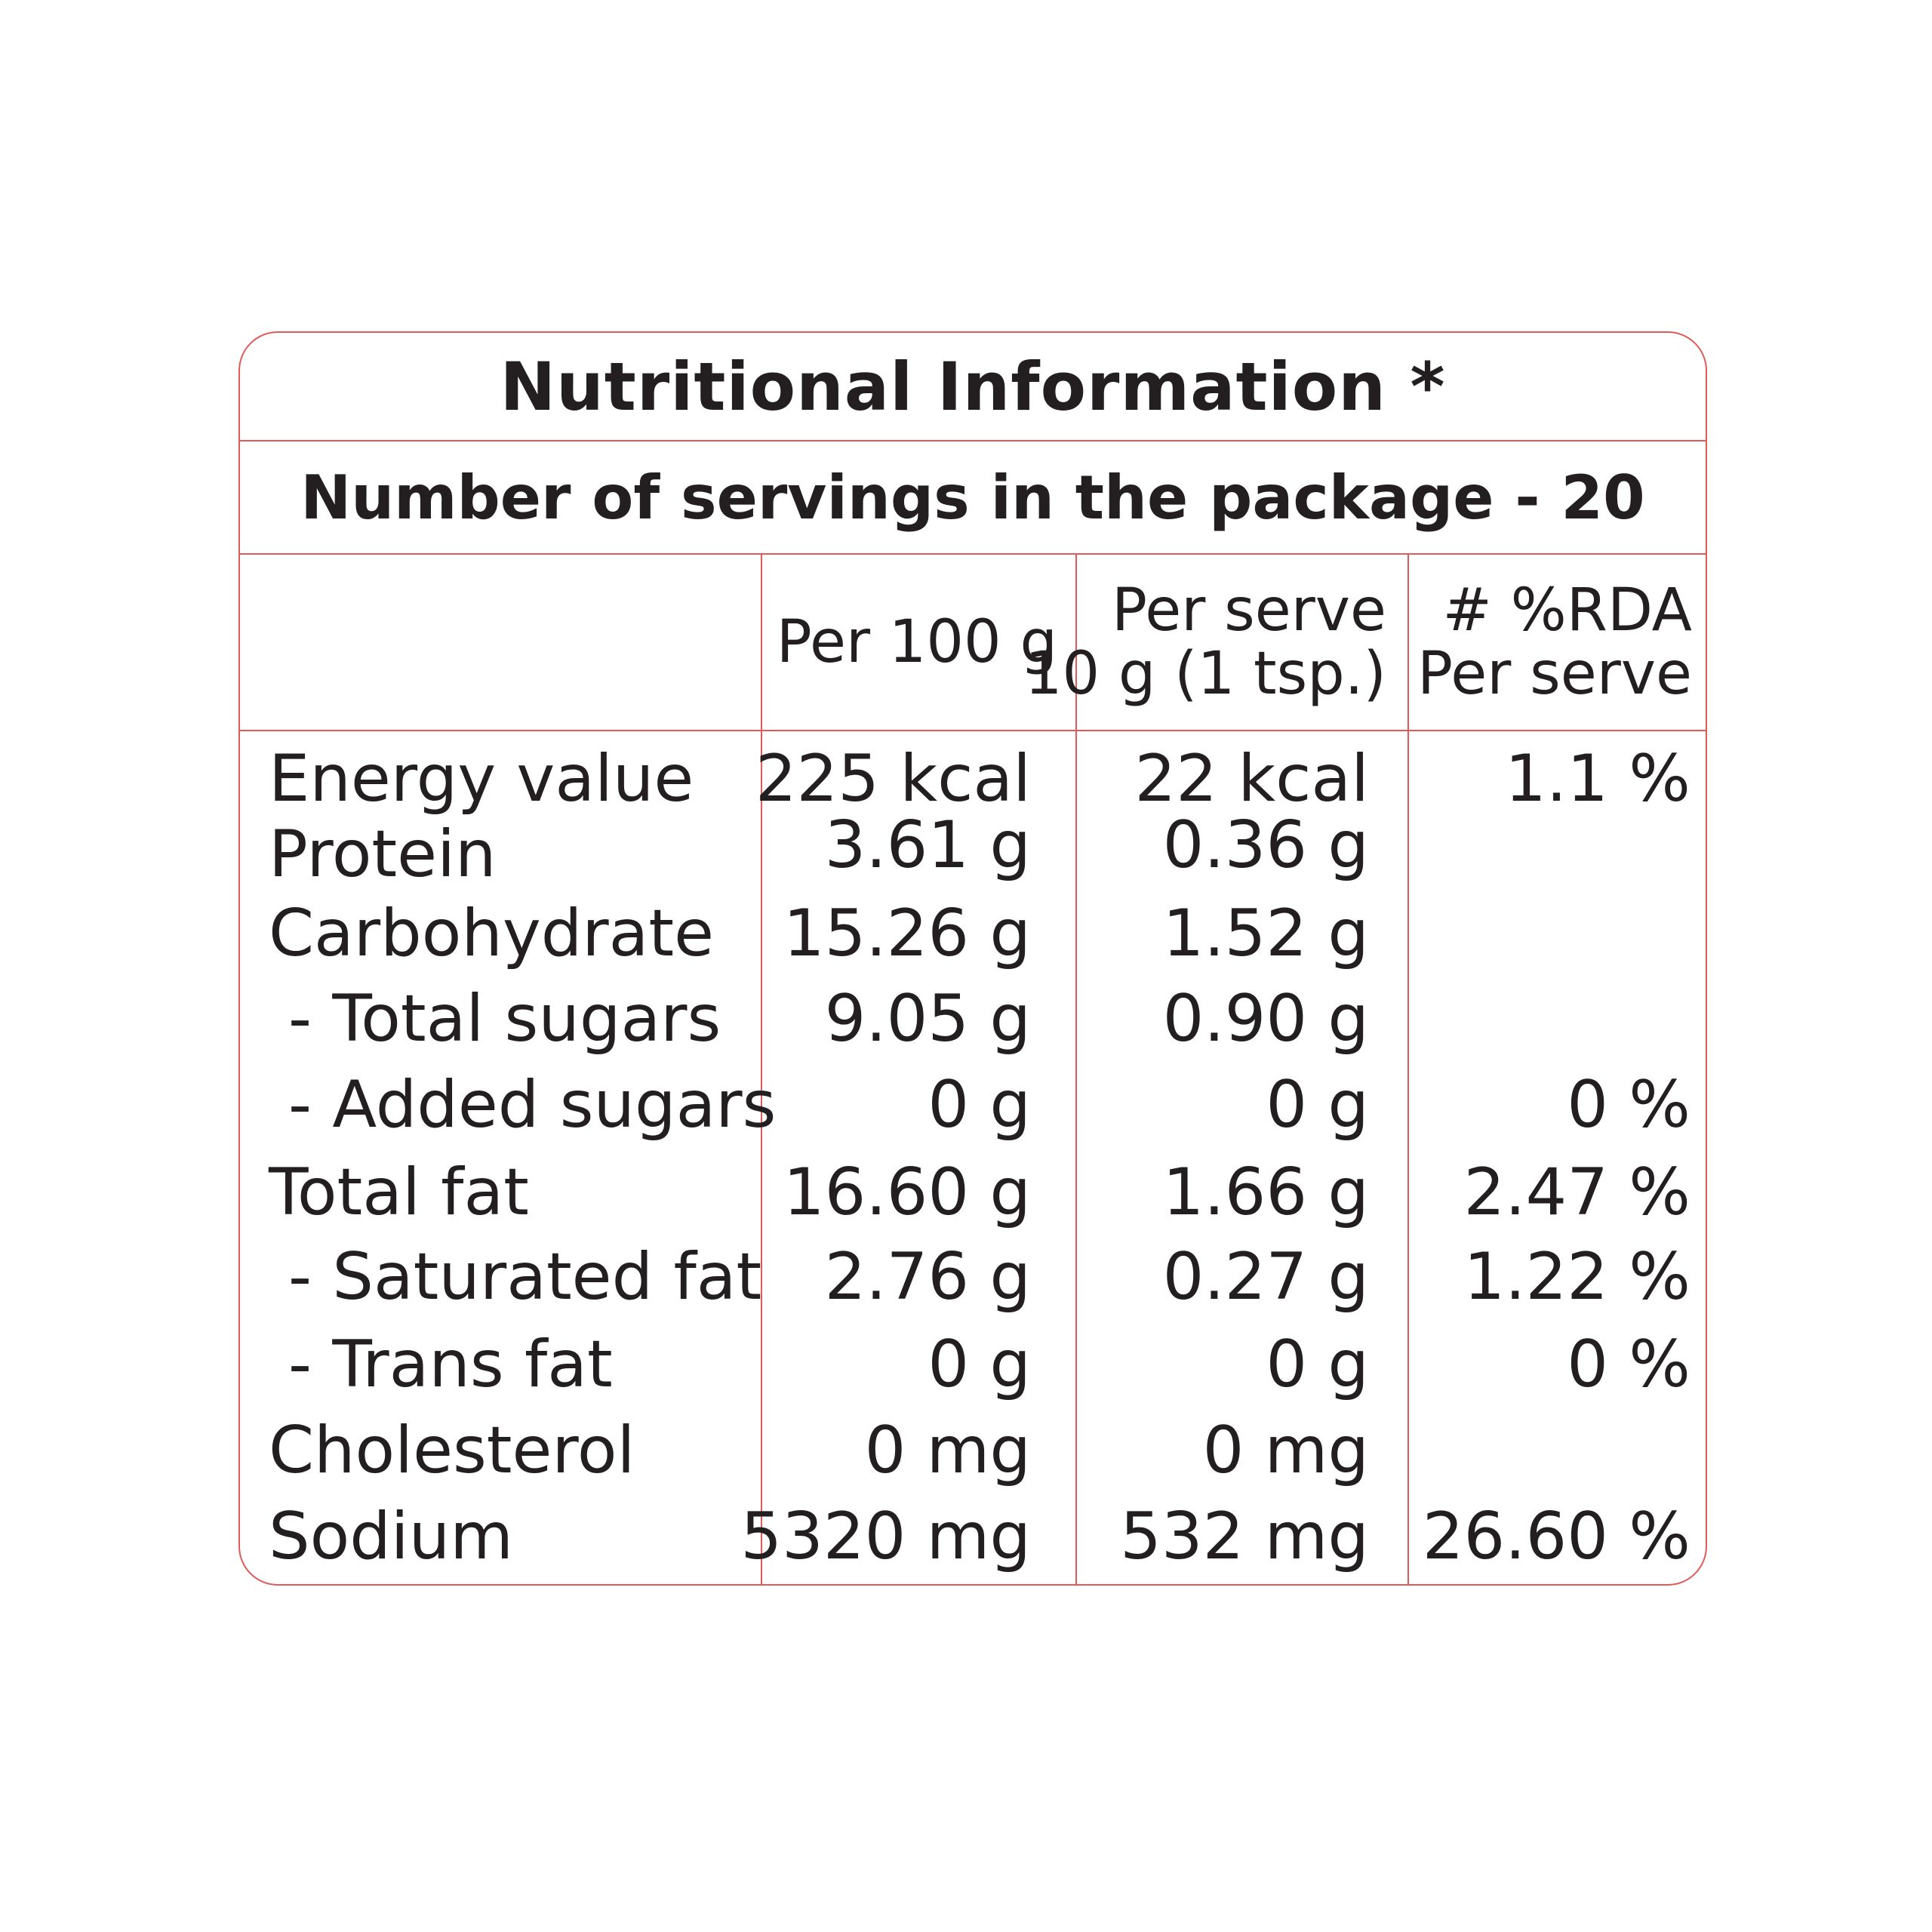  What do you see at coordinates (1567, 611) in the screenshot?
I see `header-rda-line1: # %RDA` at bounding box center [1567, 611].